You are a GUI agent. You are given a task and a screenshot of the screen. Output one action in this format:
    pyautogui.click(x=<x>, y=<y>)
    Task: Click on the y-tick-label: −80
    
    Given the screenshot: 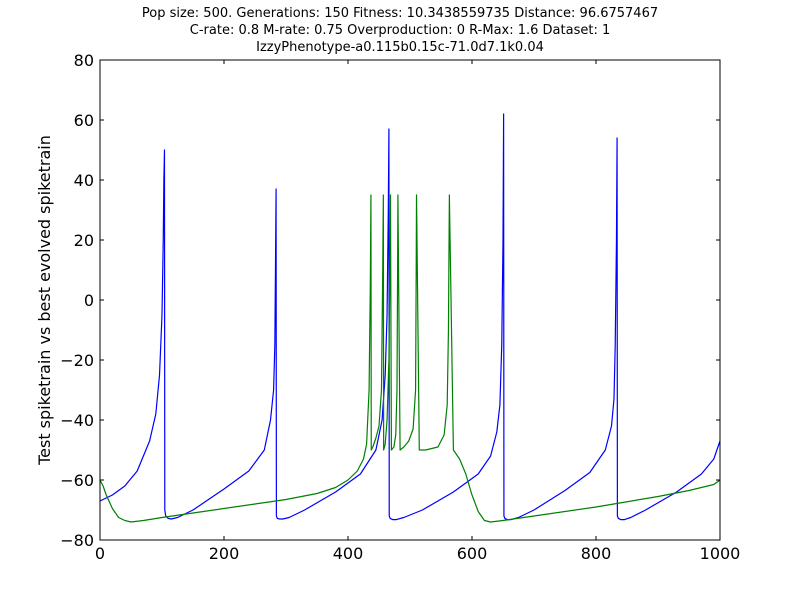 What is the action you would take?
    pyautogui.click(x=77, y=540)
    